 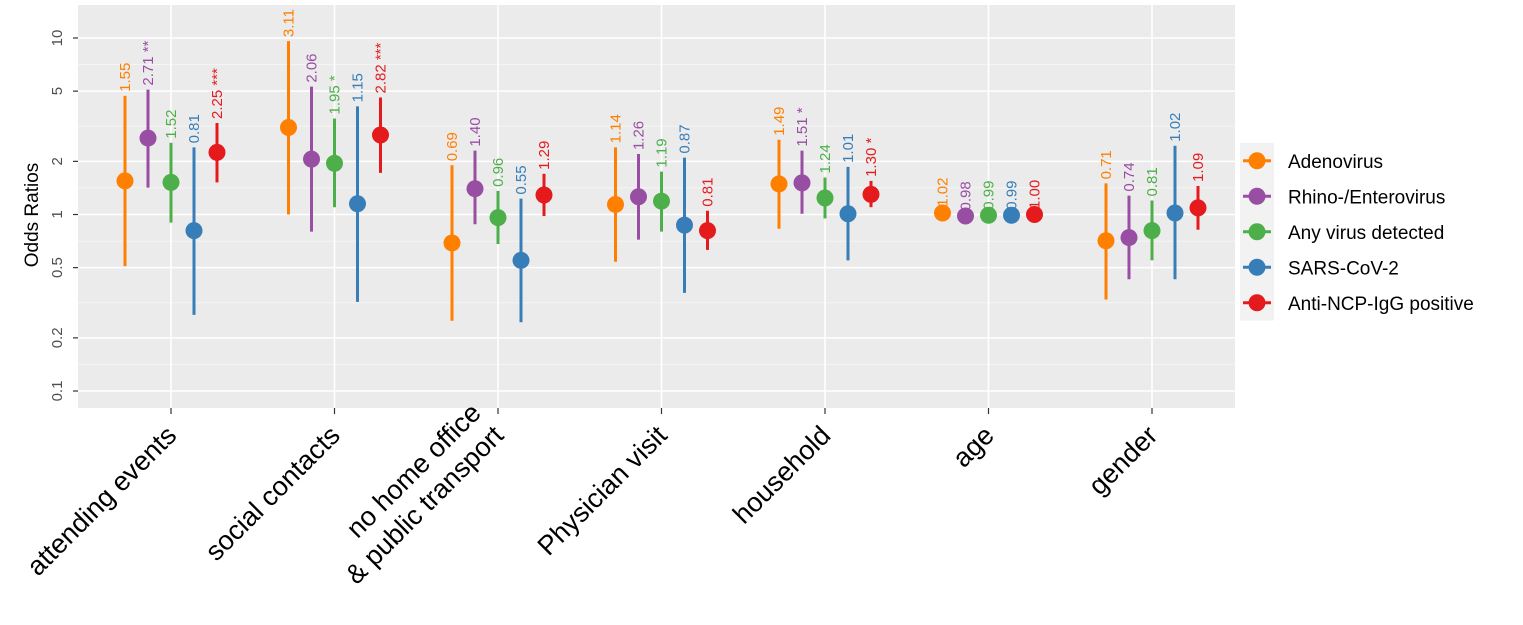 I want to click on value-label: 3.11, so click(x=289, y=23).